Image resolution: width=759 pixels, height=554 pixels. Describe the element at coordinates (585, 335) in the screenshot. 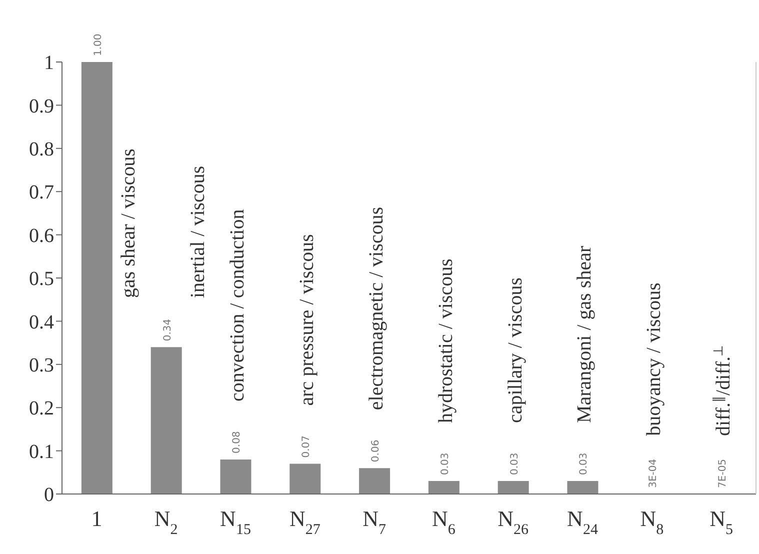

I see `bar-description: Marangoni / gas shear` at that location.